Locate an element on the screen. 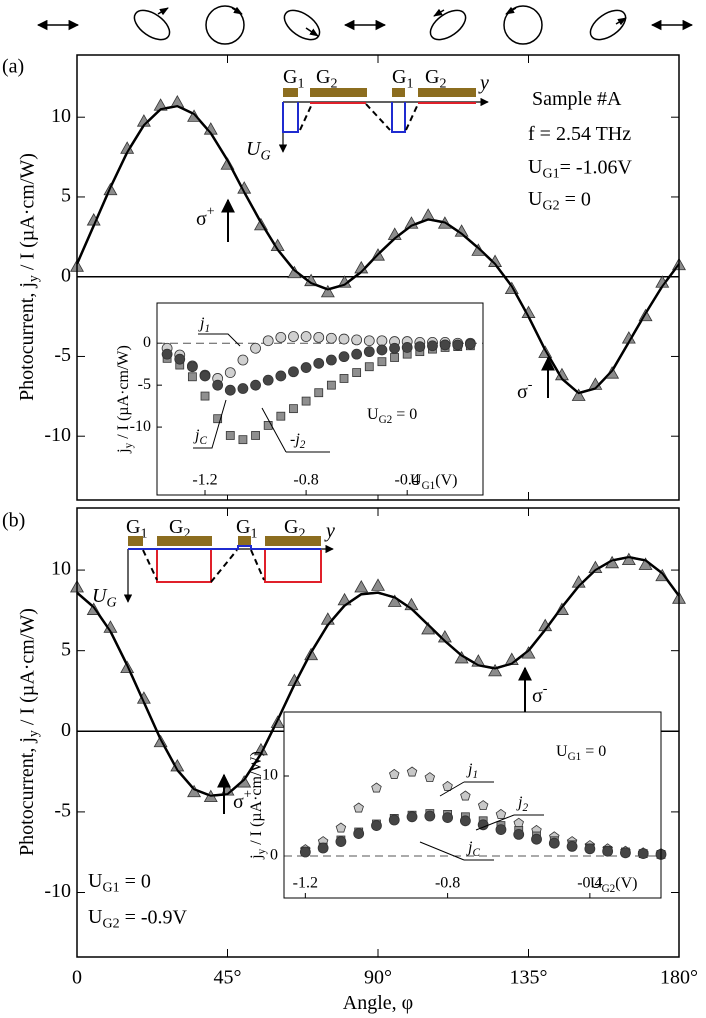 Image resolution: width=706 pixels, height=1018 pixels. text-part: U is located at coordinates (416, 480).